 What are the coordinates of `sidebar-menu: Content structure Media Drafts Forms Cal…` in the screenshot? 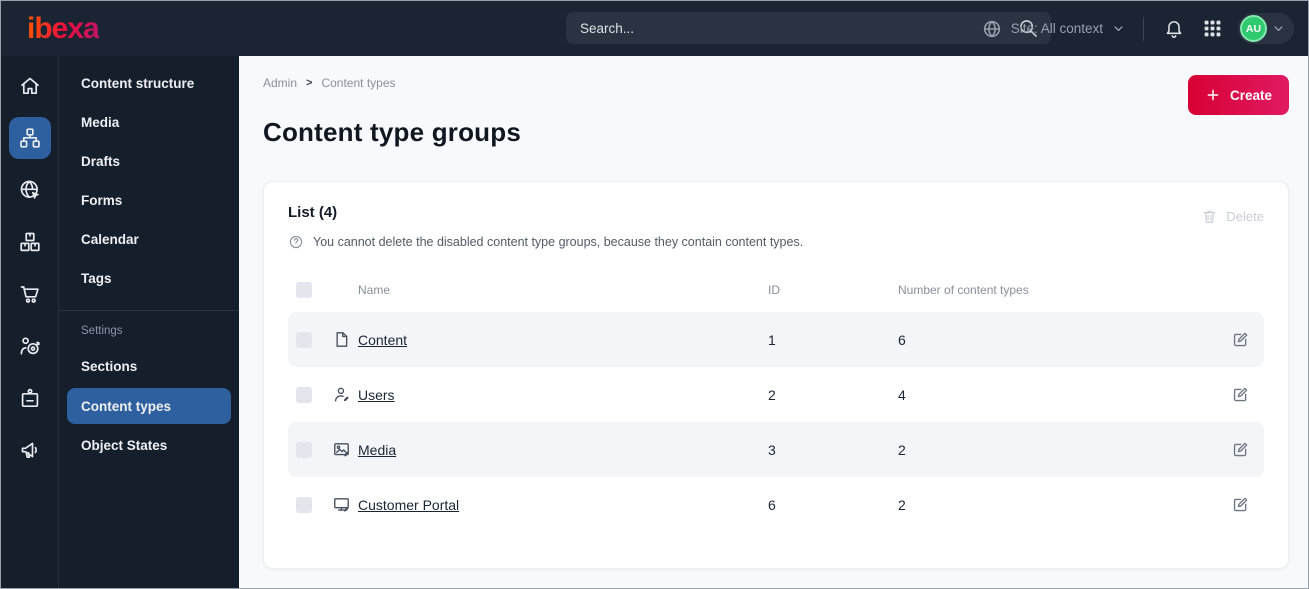 It's located at (149, 322).